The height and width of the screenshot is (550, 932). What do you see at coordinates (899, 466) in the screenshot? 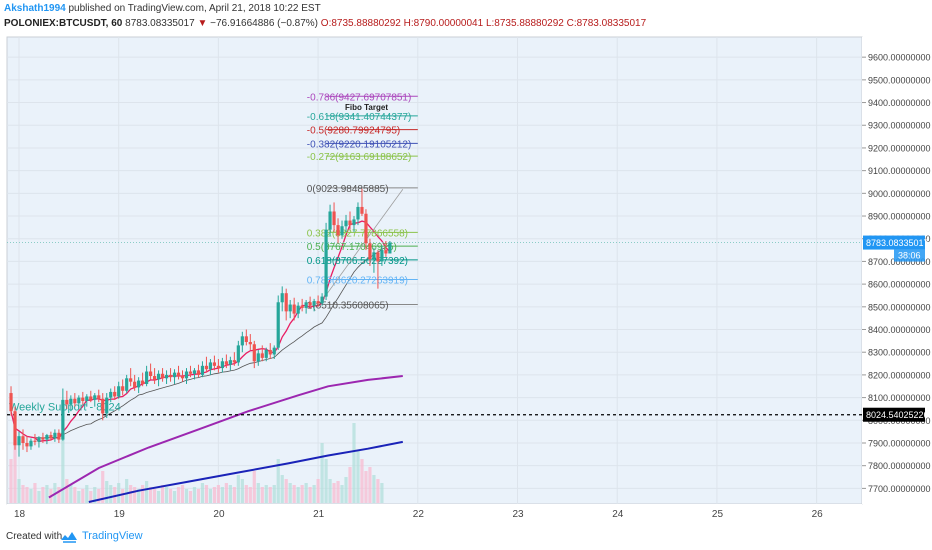
I see `y-tick-label: 7800.00000000` at bounding box center [899, 466].